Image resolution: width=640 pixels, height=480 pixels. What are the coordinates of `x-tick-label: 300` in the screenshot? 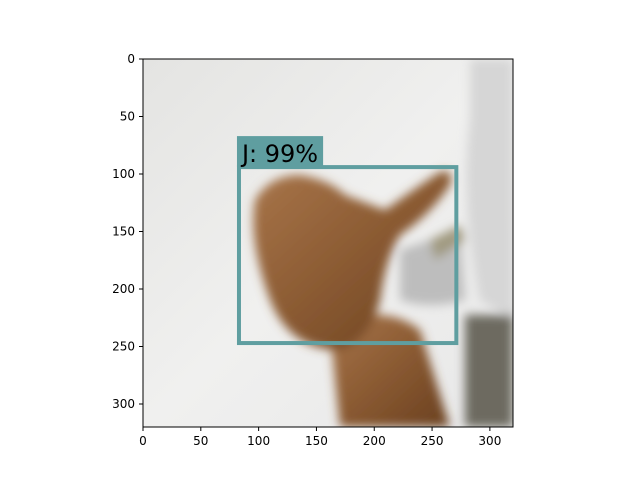 It's located at (489, 441).